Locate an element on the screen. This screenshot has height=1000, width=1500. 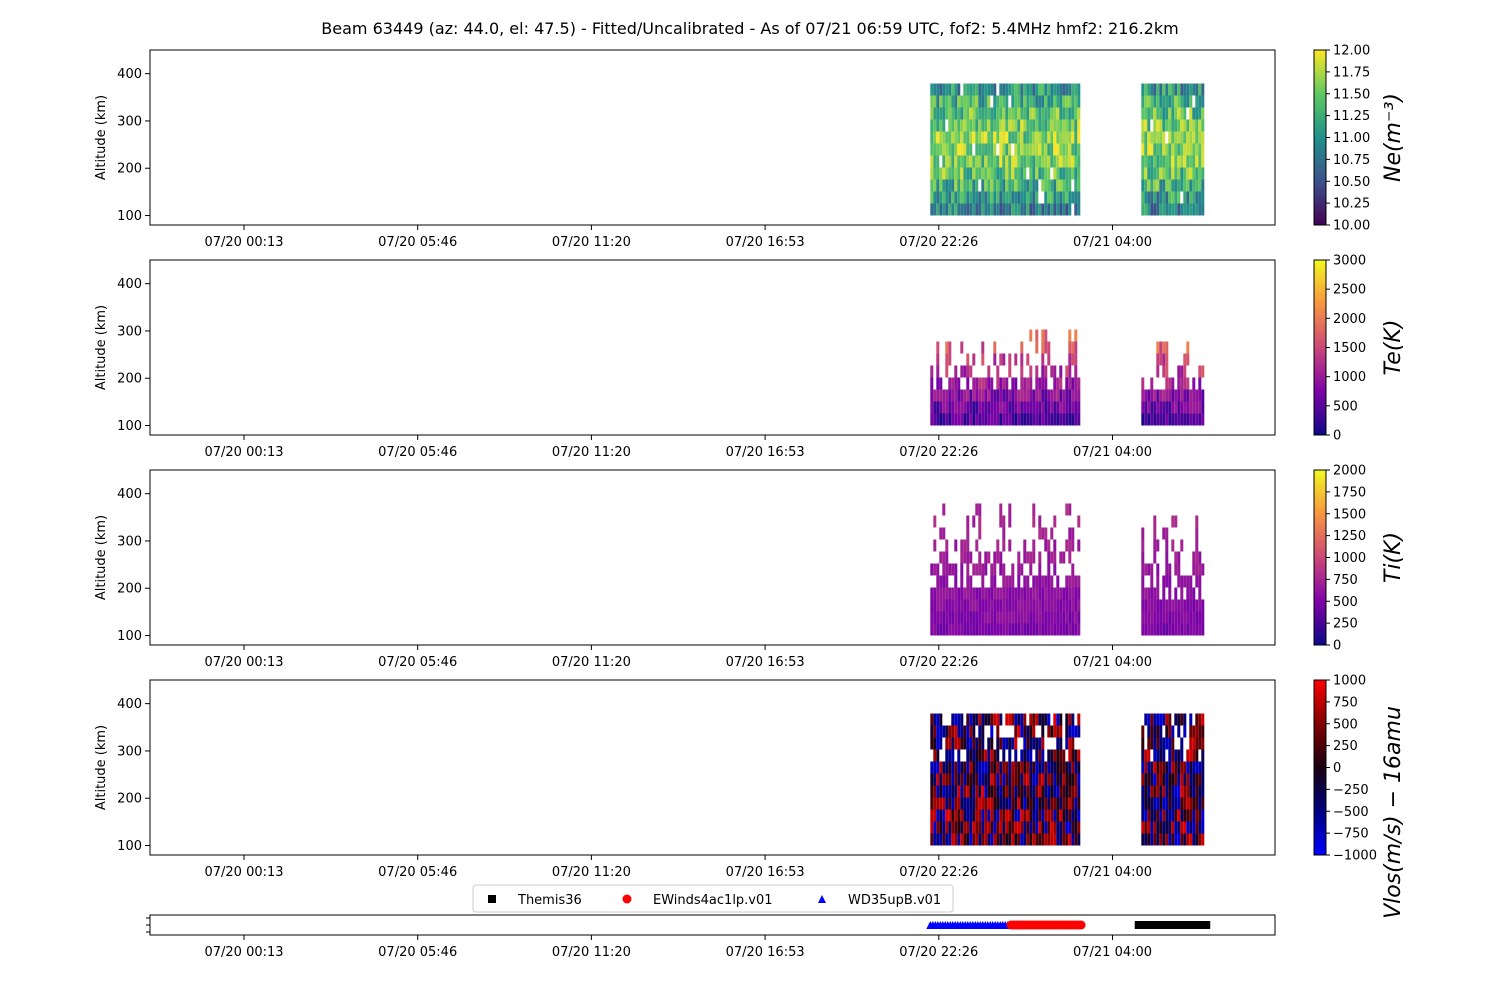
x-tick-label: 07/20 16:53 is located at coordinates (765, 452).